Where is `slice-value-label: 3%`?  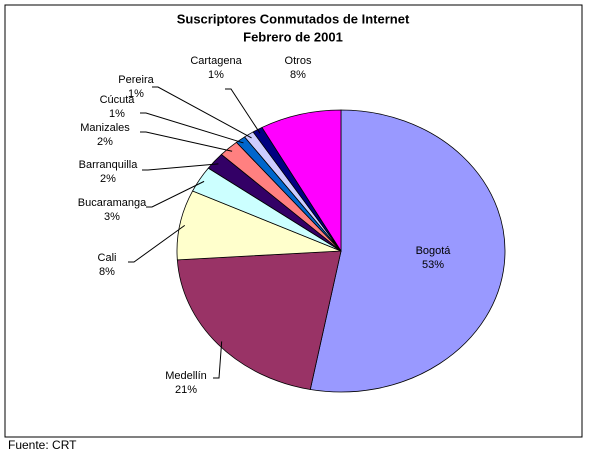
slice-value-label: 3% is located at coordinates (112, 217).